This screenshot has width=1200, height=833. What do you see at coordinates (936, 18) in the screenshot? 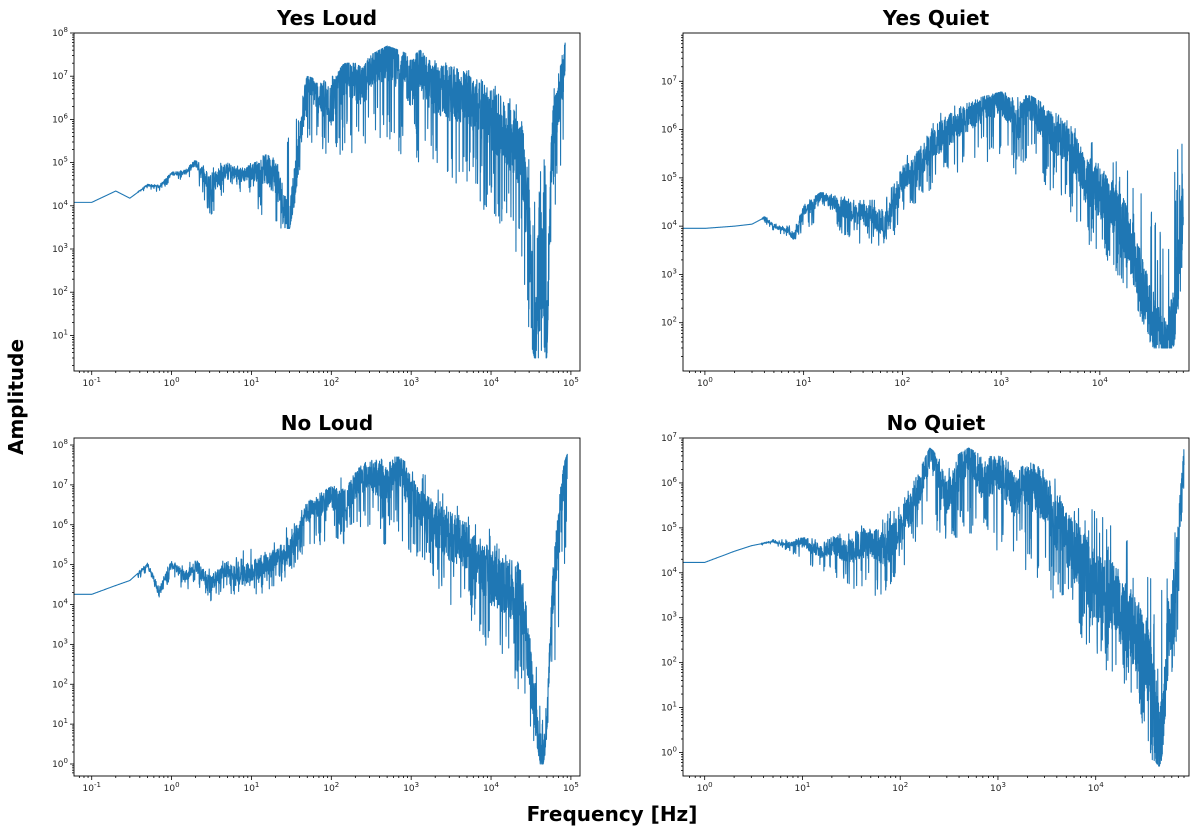
I see `subplot-title: Yes Quiet` at bounding box center [936, 18].